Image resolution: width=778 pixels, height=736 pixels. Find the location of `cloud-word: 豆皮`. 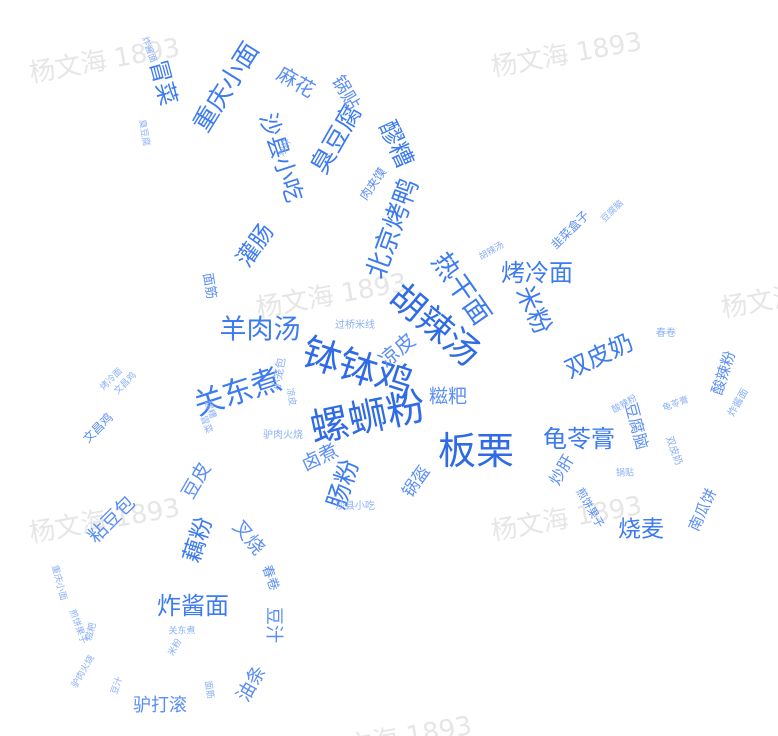

cloud-word: 豆皮 is located at coordinates (196, 480).